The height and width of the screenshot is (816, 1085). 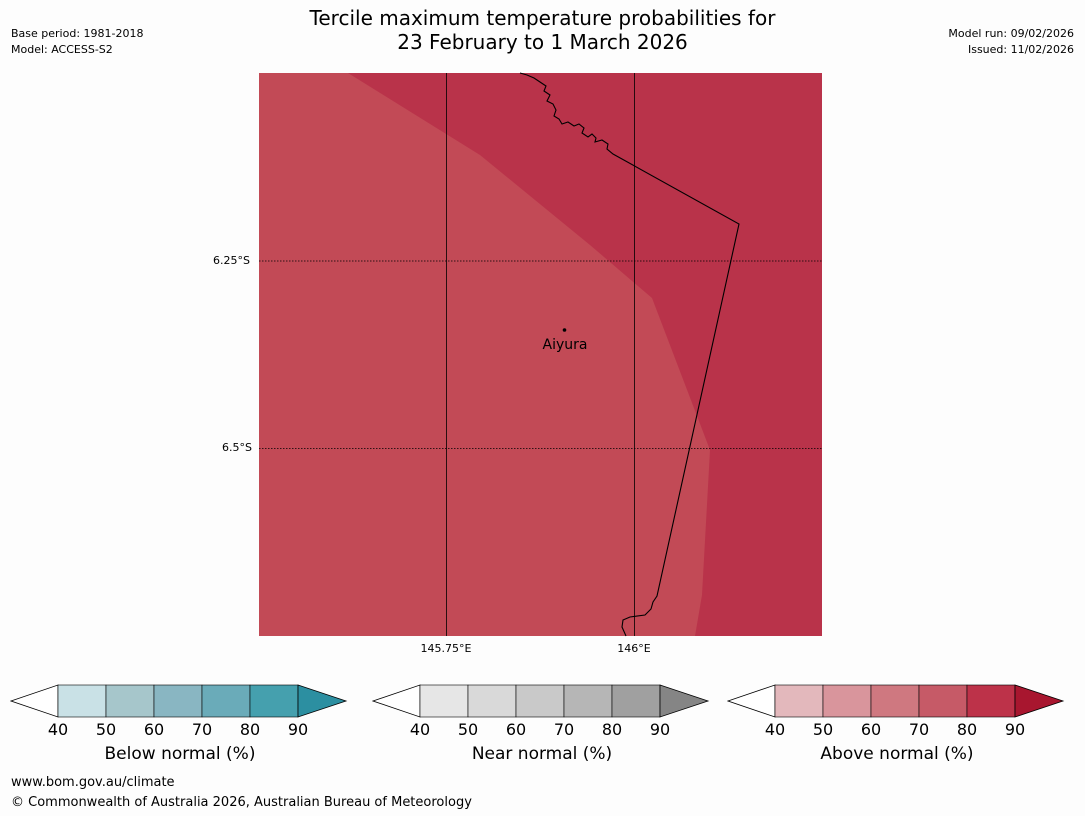 What do you see at coordinates (1011, 33) in the screenshot?
I see `model-run: Model run: 09/02/2026` at bounding box center [1011, 33].